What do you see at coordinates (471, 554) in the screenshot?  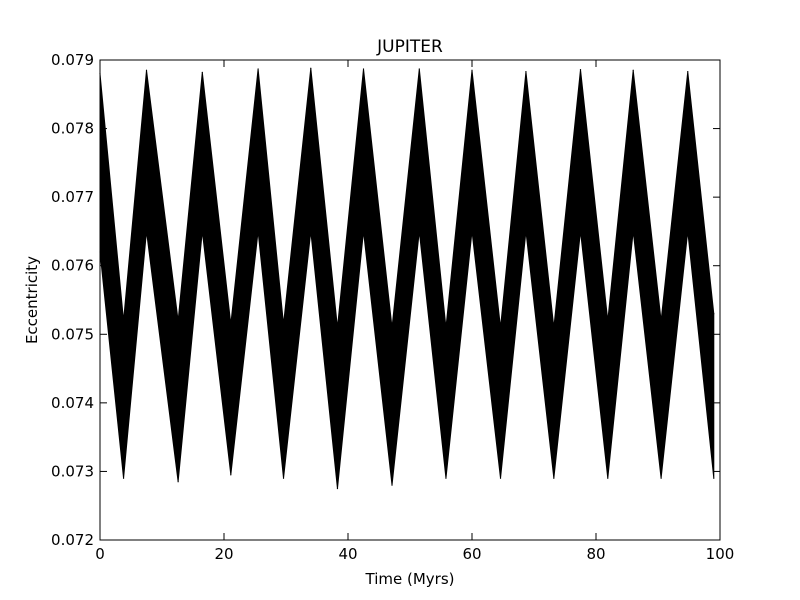 I see `x-tick-label: 60` at bounding box center [471, 554].